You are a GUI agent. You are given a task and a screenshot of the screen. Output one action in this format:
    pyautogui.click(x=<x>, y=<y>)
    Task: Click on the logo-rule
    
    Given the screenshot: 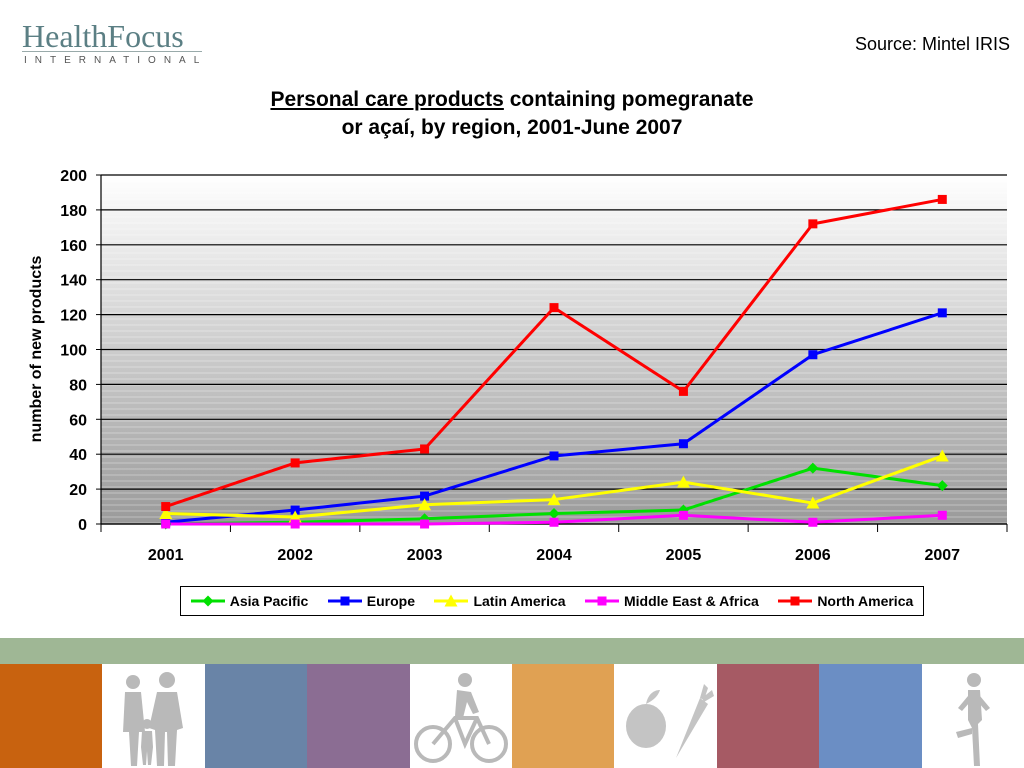 What is the action you would take?
    pyautogui.click(x=112, y=51)
    